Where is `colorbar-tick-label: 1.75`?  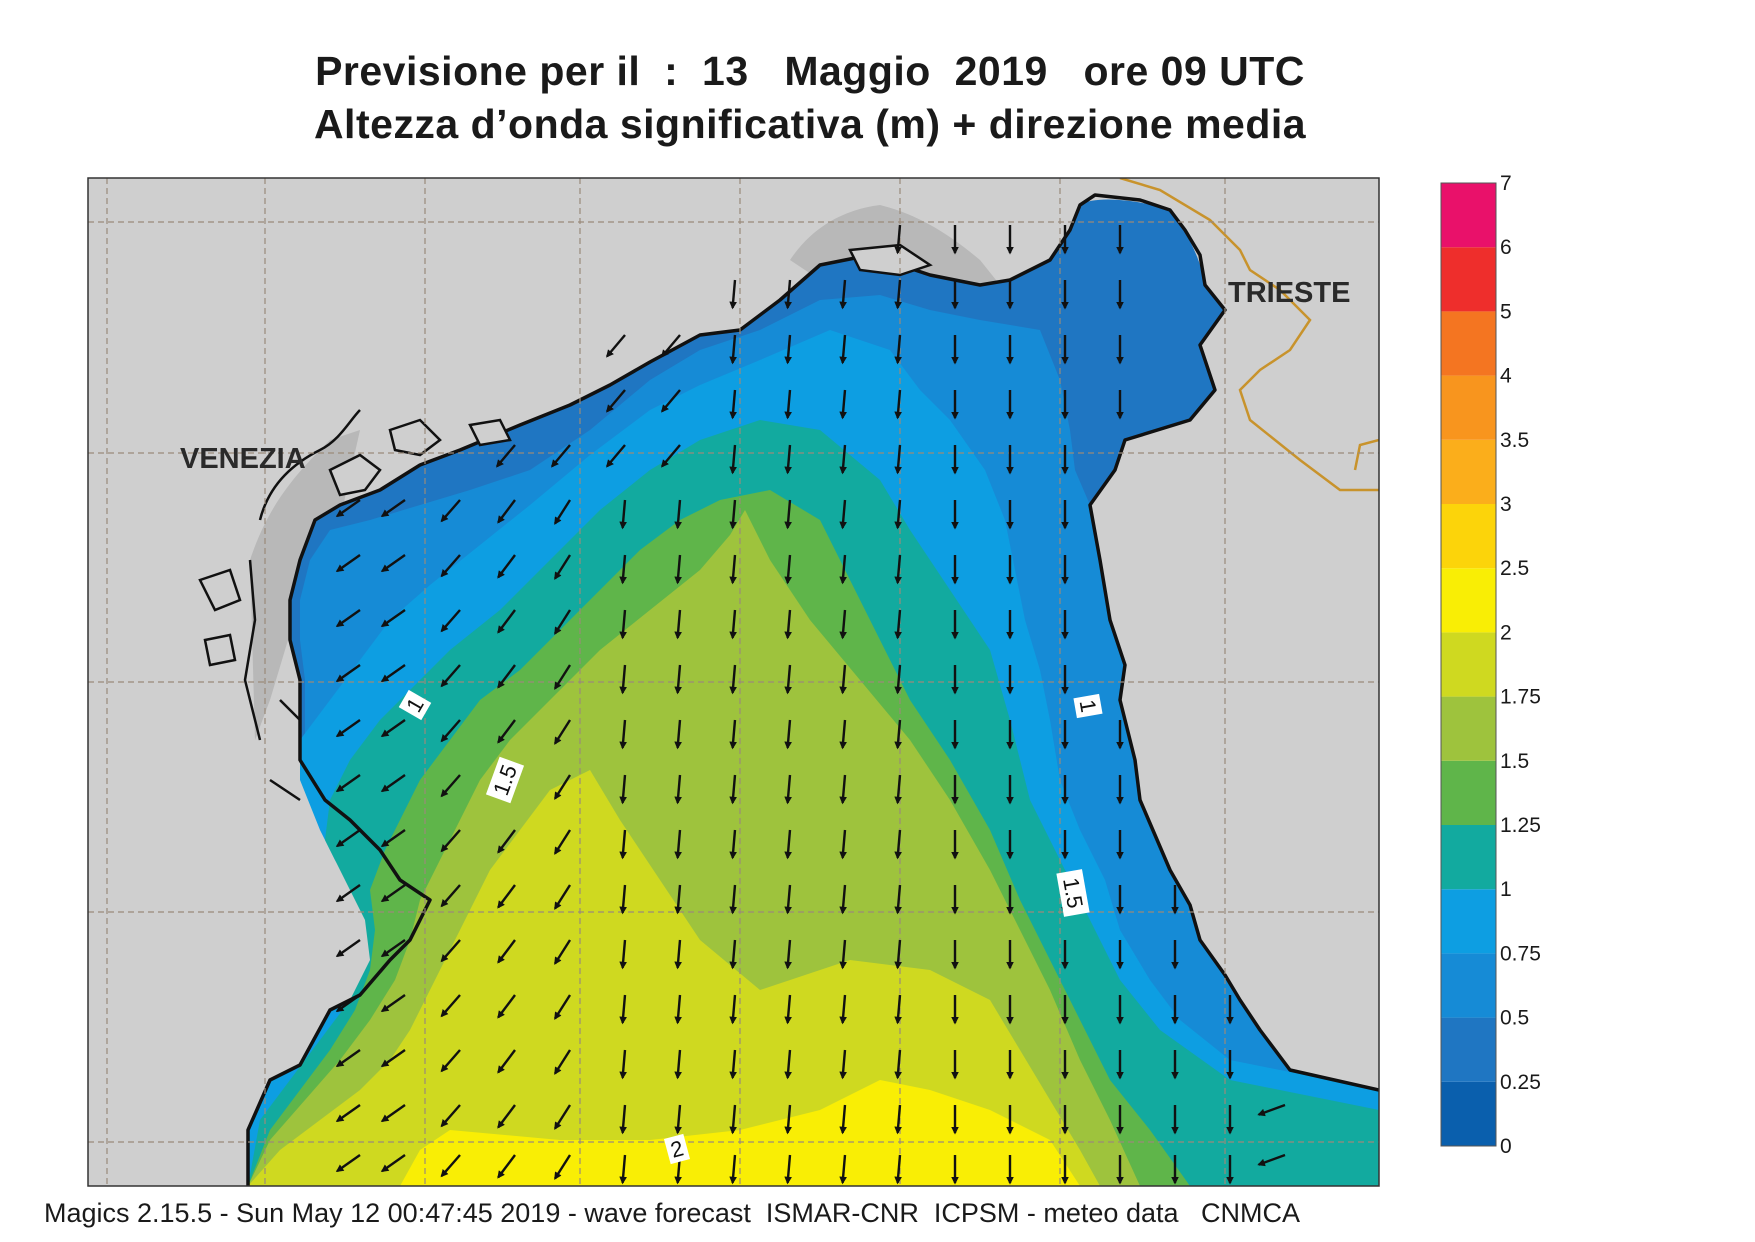
colorbar-tick-label: 1.75 is located at coordinates (1520, 697).